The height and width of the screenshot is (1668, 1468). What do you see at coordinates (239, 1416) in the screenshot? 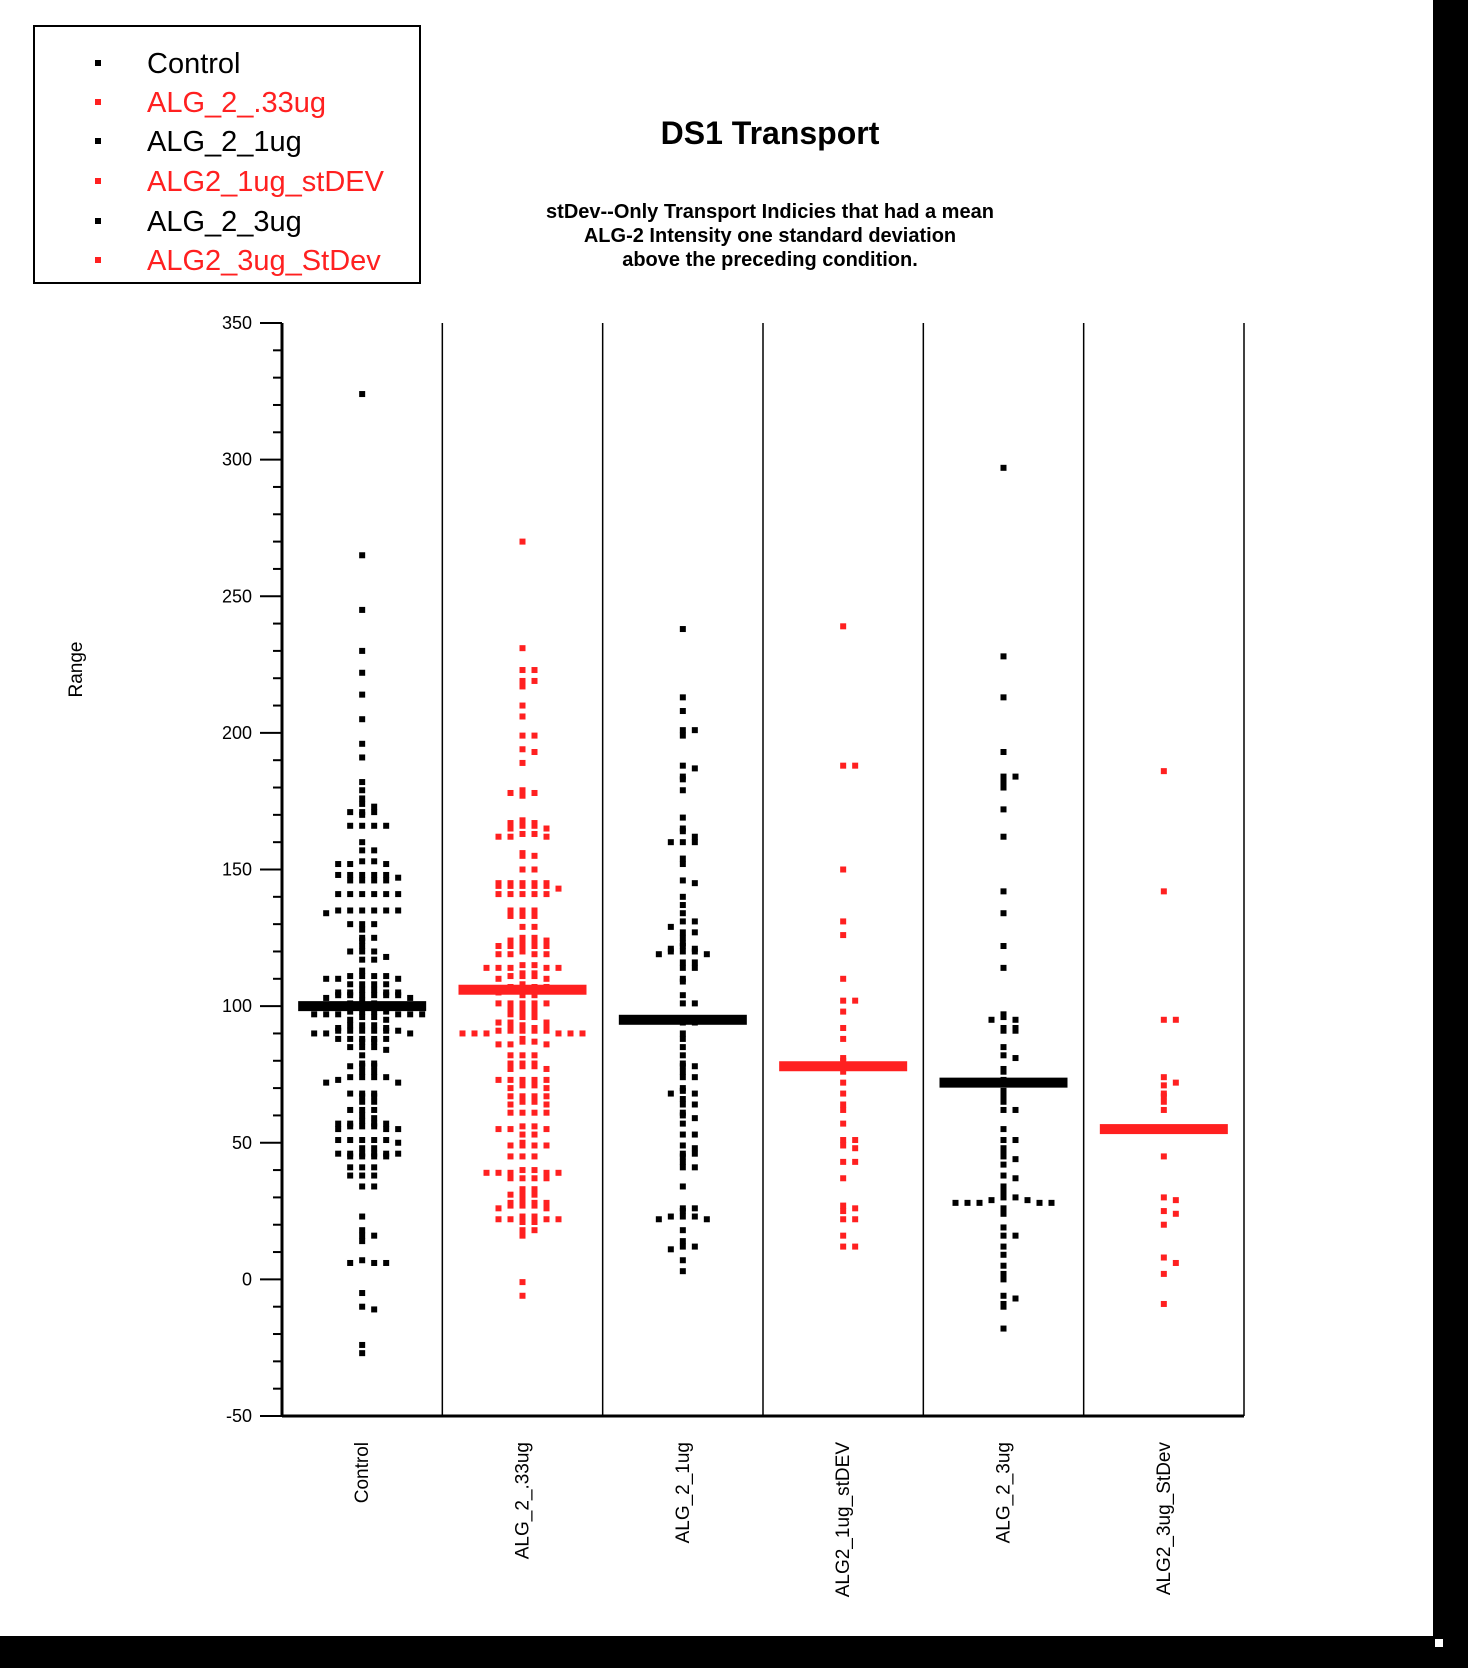
I see `y-tick-label: -50` at bounding box center [239, 1416].